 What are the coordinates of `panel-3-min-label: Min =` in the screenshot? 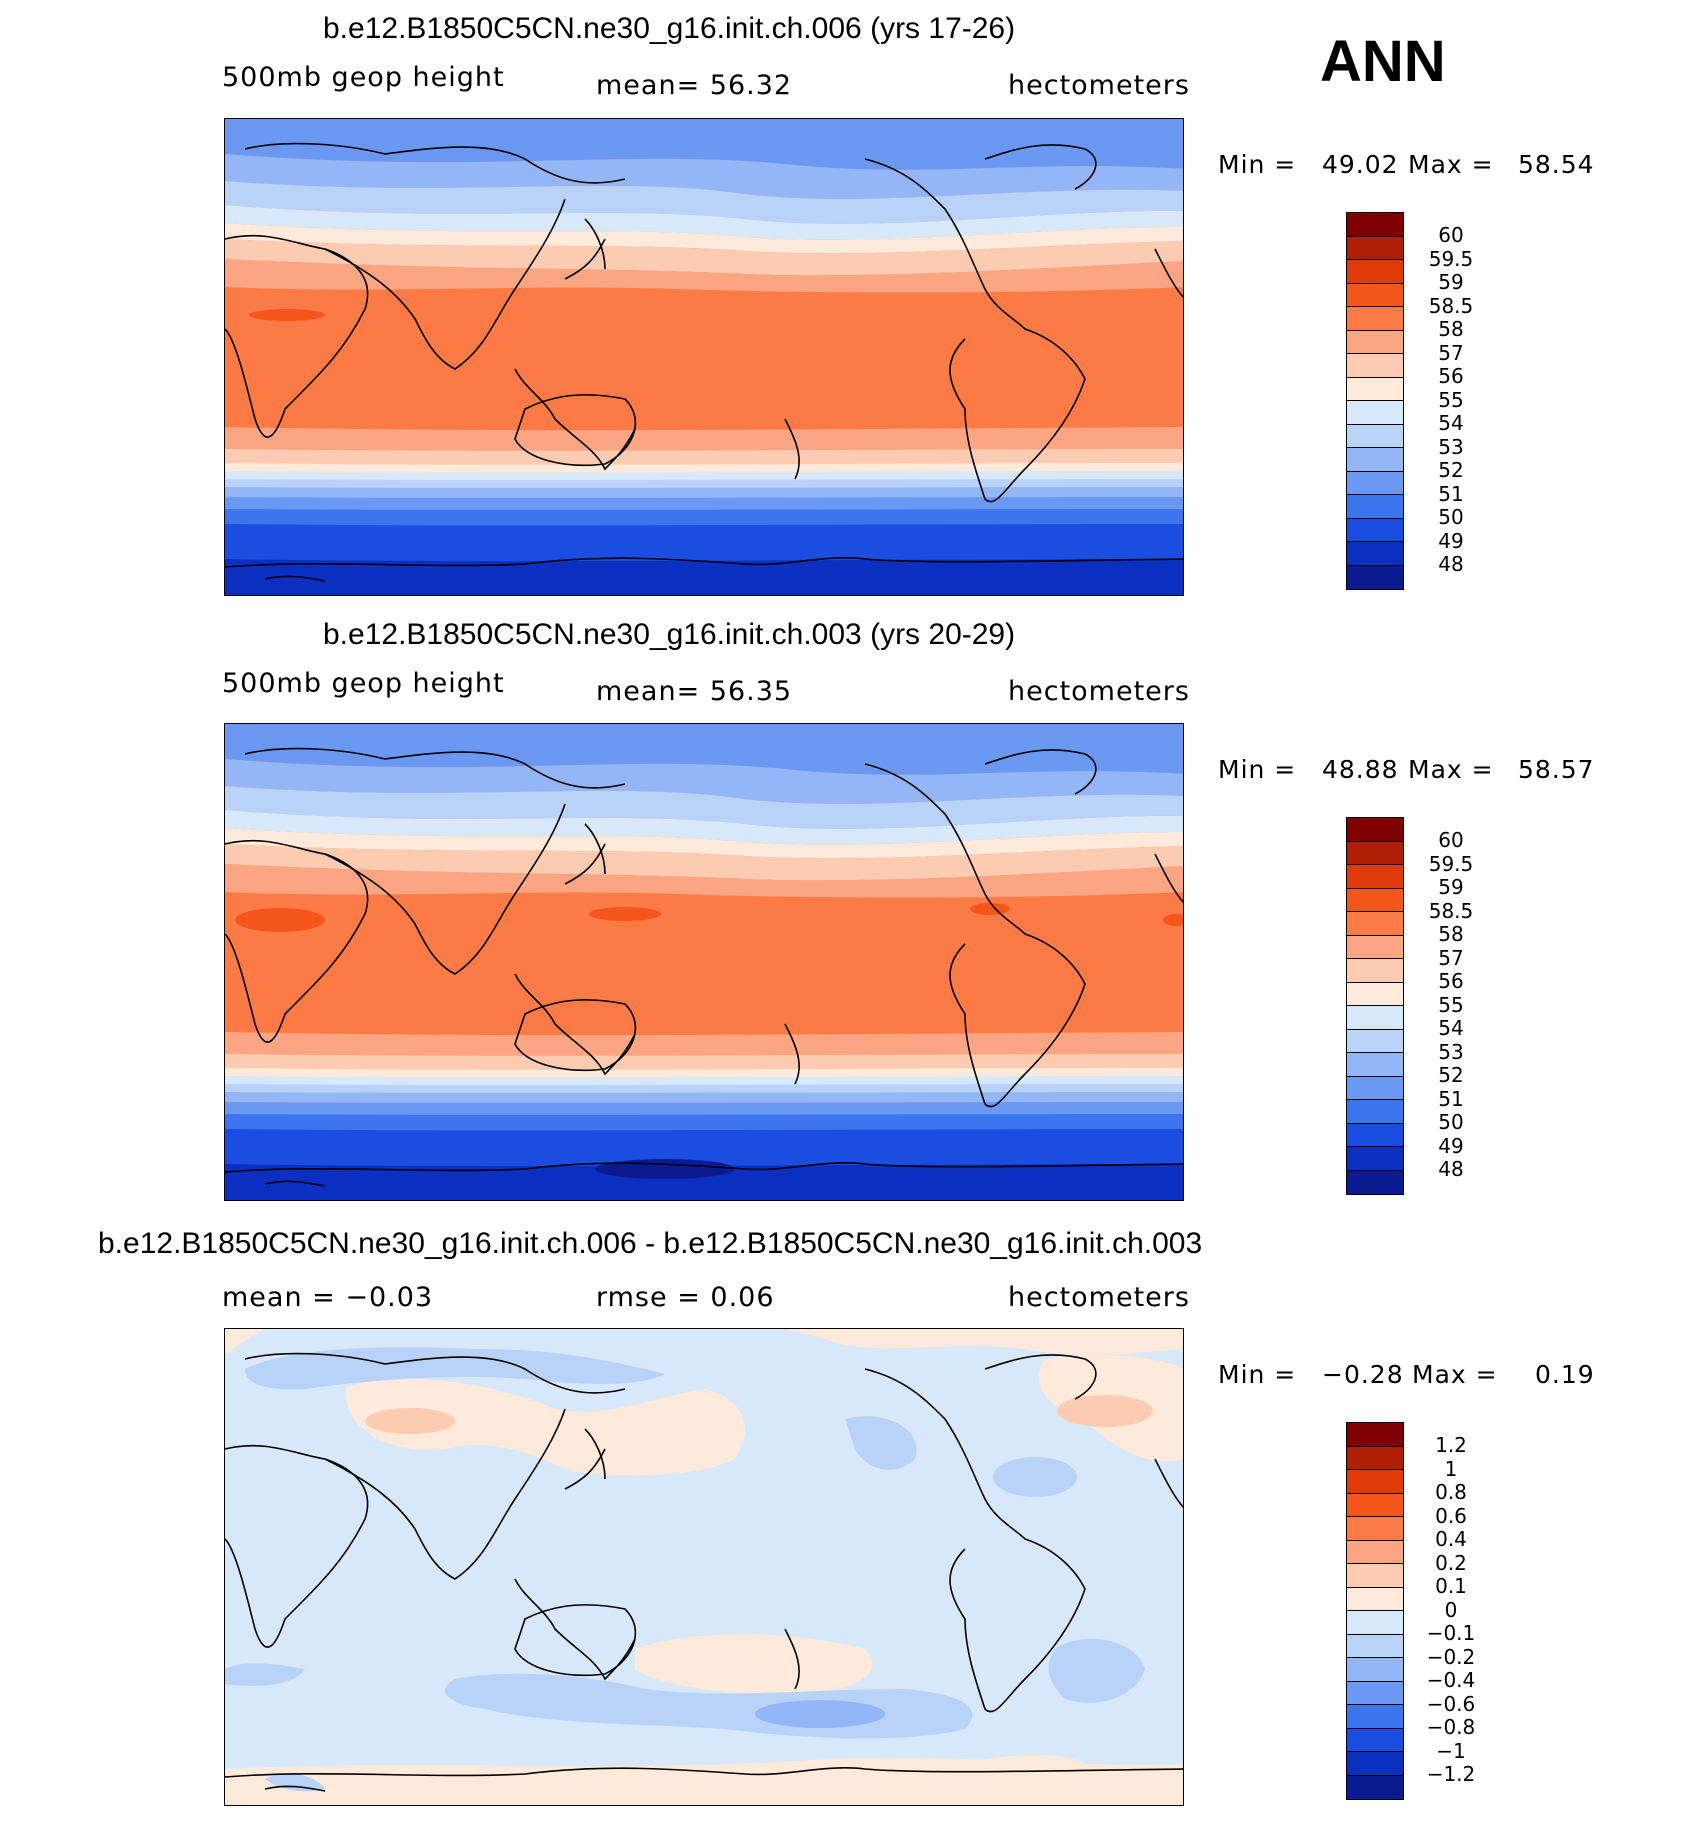 It's located at (1257, 1374).